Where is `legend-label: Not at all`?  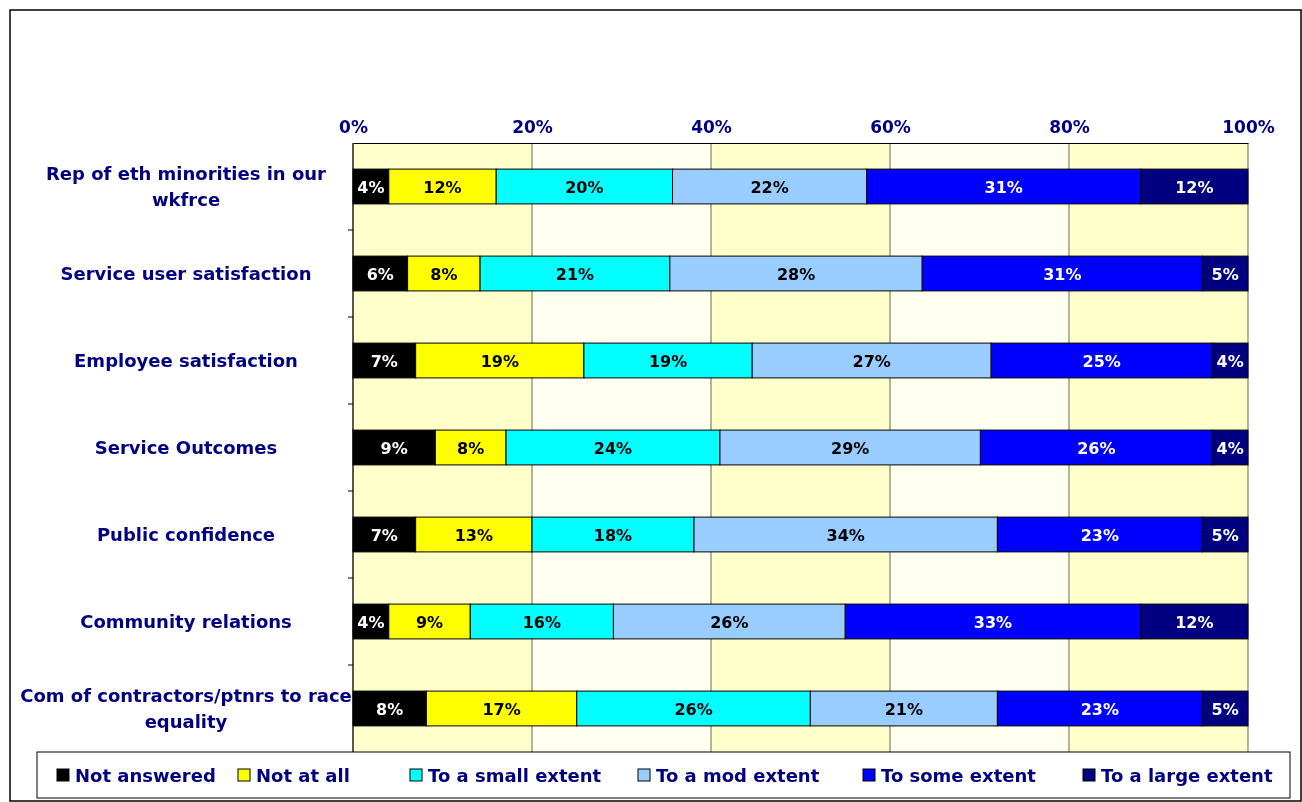
legend-label: Not at all is located at coordinates (303, 775).